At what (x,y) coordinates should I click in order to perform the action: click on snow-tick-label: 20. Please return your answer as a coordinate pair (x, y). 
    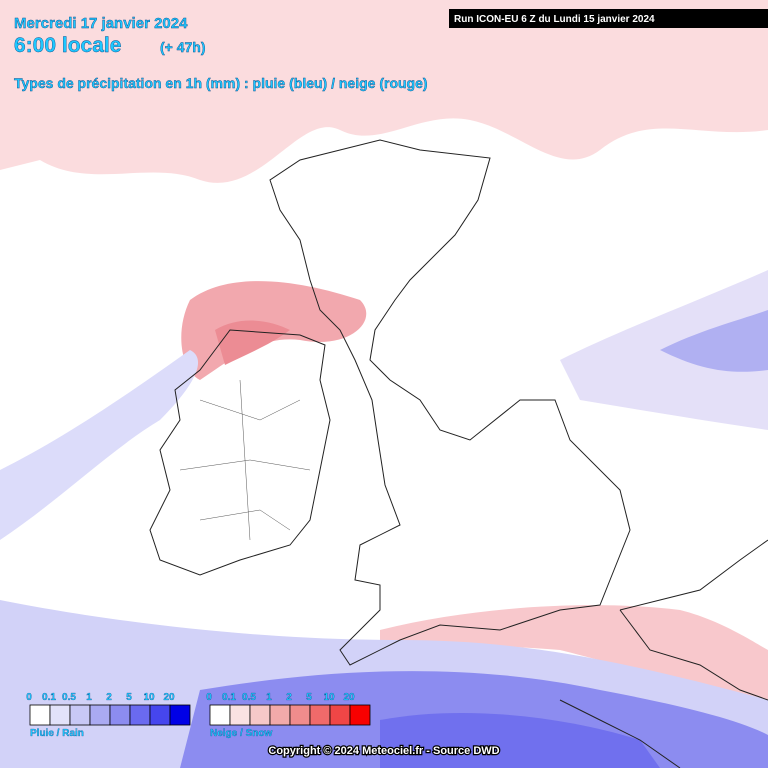
    Looking at the image, I should click on (349, 697).